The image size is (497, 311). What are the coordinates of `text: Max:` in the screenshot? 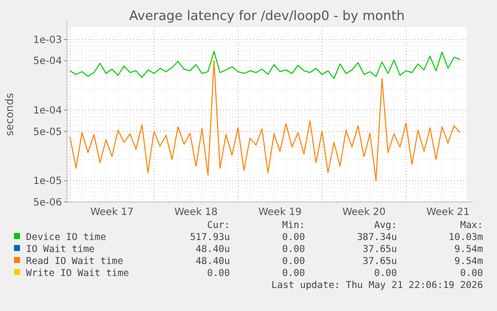 It's located at (471, 225).